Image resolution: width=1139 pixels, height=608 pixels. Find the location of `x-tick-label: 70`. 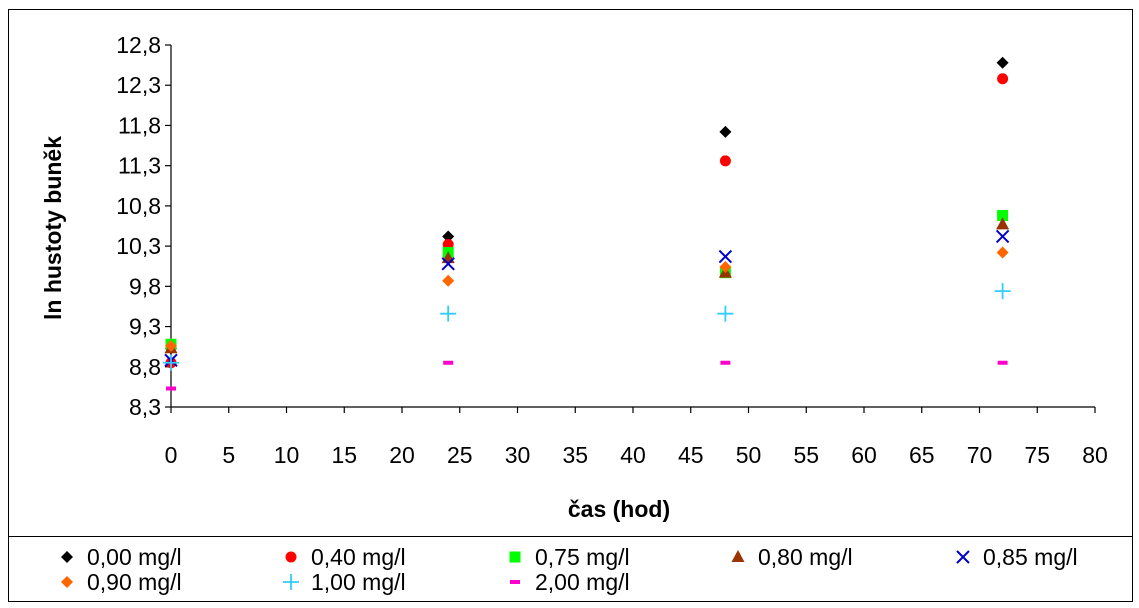

x-tick-label: 70 is located at coordinates (980, 455).